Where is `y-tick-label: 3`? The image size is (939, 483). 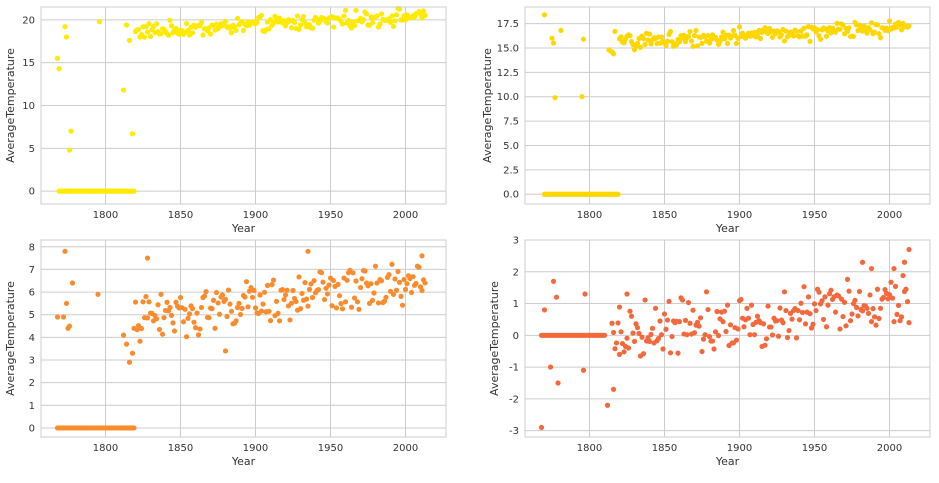 y-tick-label: 3 is located at coordinates (516, 241).